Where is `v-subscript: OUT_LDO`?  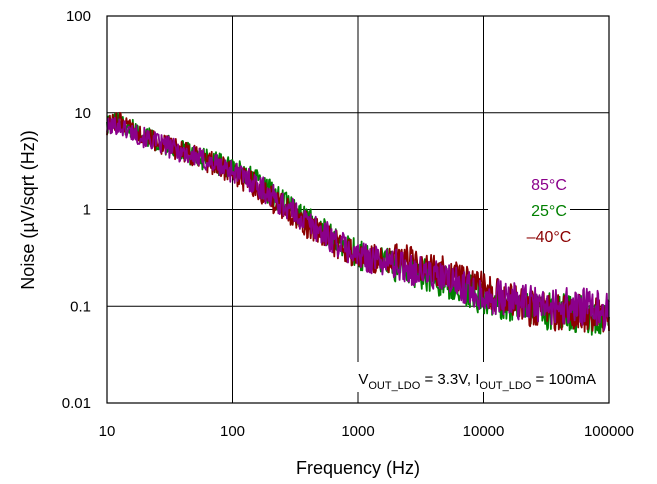 v-subscript: OUT_LDO is located at coordinates (394, 386).